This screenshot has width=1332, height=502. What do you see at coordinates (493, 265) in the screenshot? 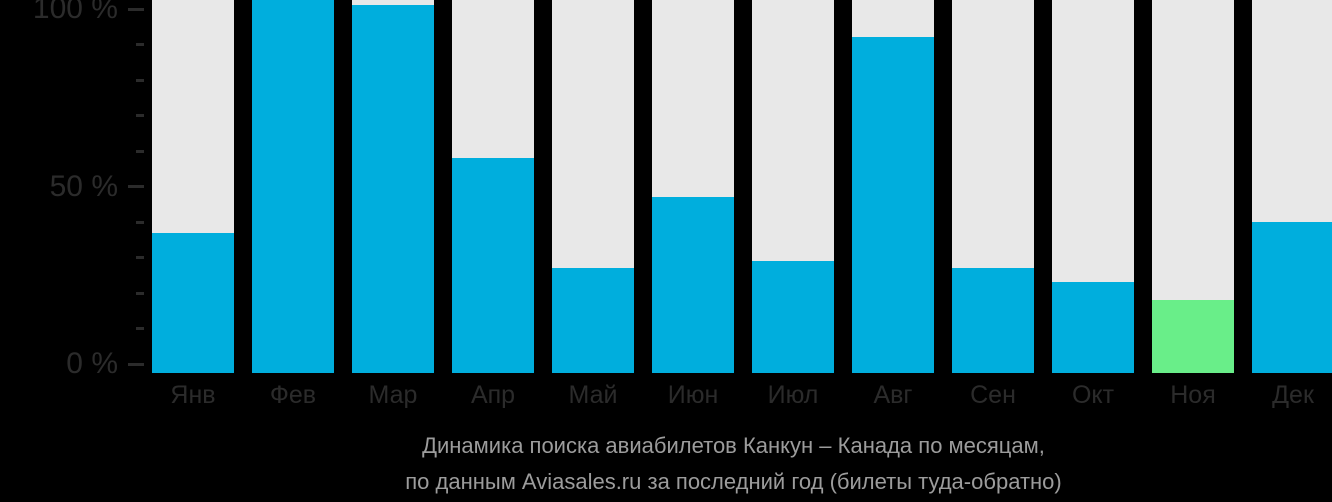
I see `bar-Апр` at bounding box center [493, 265].